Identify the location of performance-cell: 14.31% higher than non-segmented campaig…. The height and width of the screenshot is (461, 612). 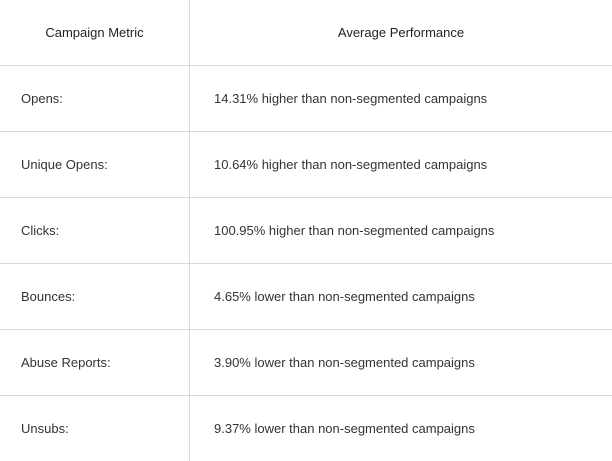
(351, 98).